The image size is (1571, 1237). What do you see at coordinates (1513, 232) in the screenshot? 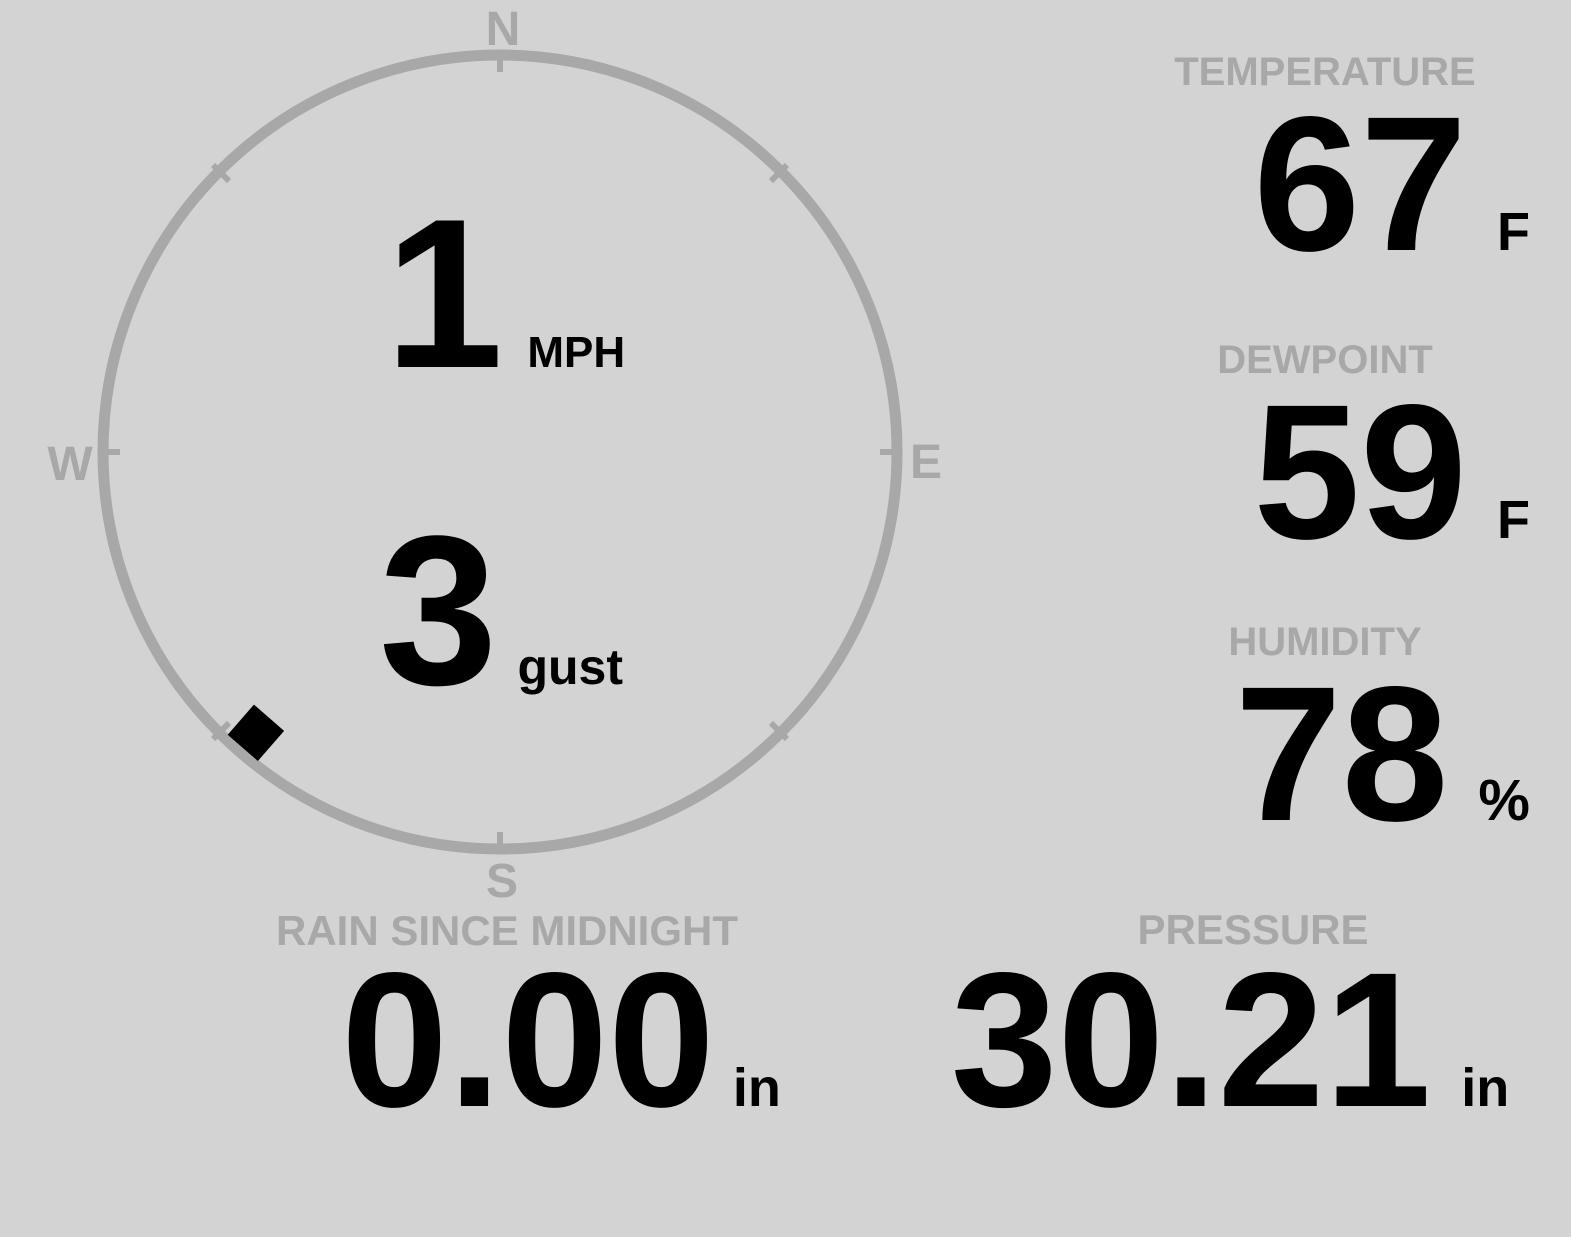
I see `temperature-unit: F` at bounding box center [1513, 232].